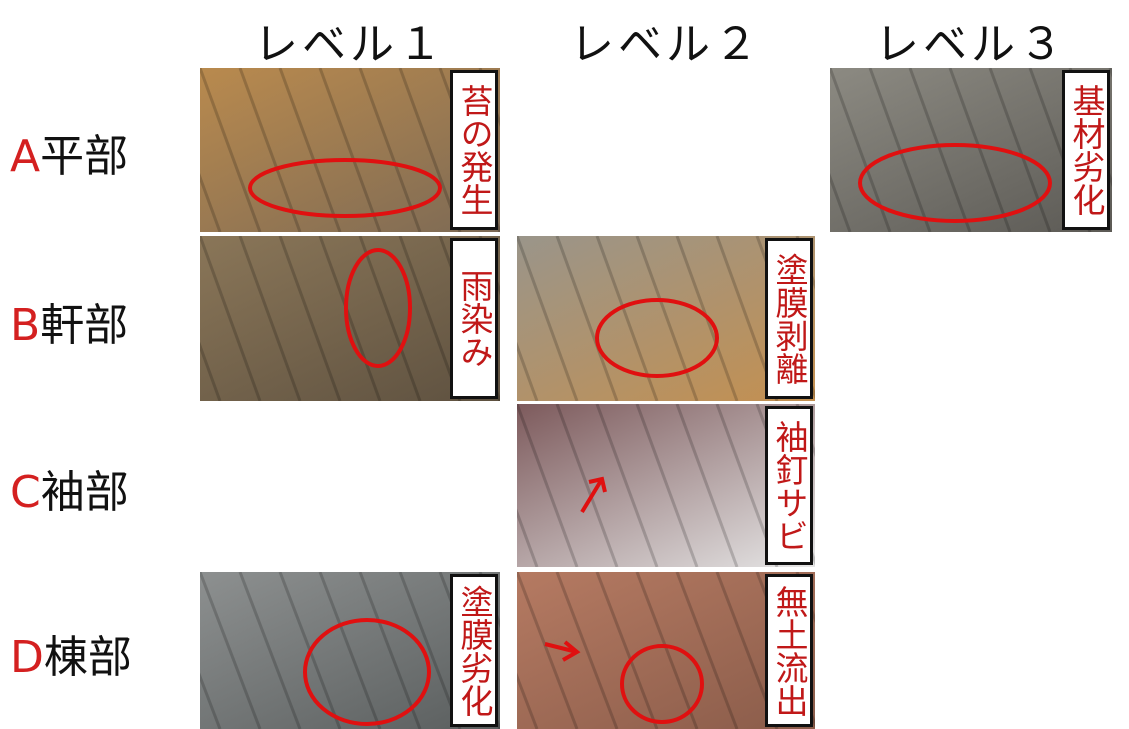 The width and height of the screenshot is (1129, 729). I want to click on cell-label: 袖釘サビ, so click(789, 485).